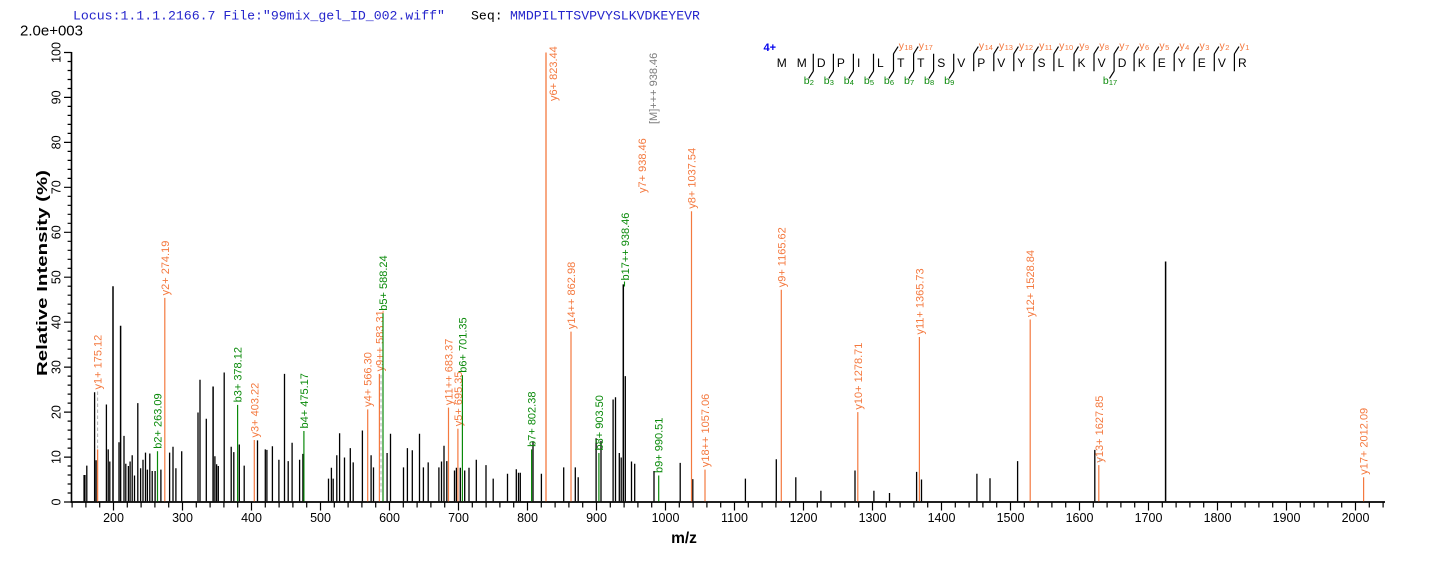  What do you see at coordinates (802, 63) in the screenshot?
I see `svg-text: M` at bounding box center [802, 63].